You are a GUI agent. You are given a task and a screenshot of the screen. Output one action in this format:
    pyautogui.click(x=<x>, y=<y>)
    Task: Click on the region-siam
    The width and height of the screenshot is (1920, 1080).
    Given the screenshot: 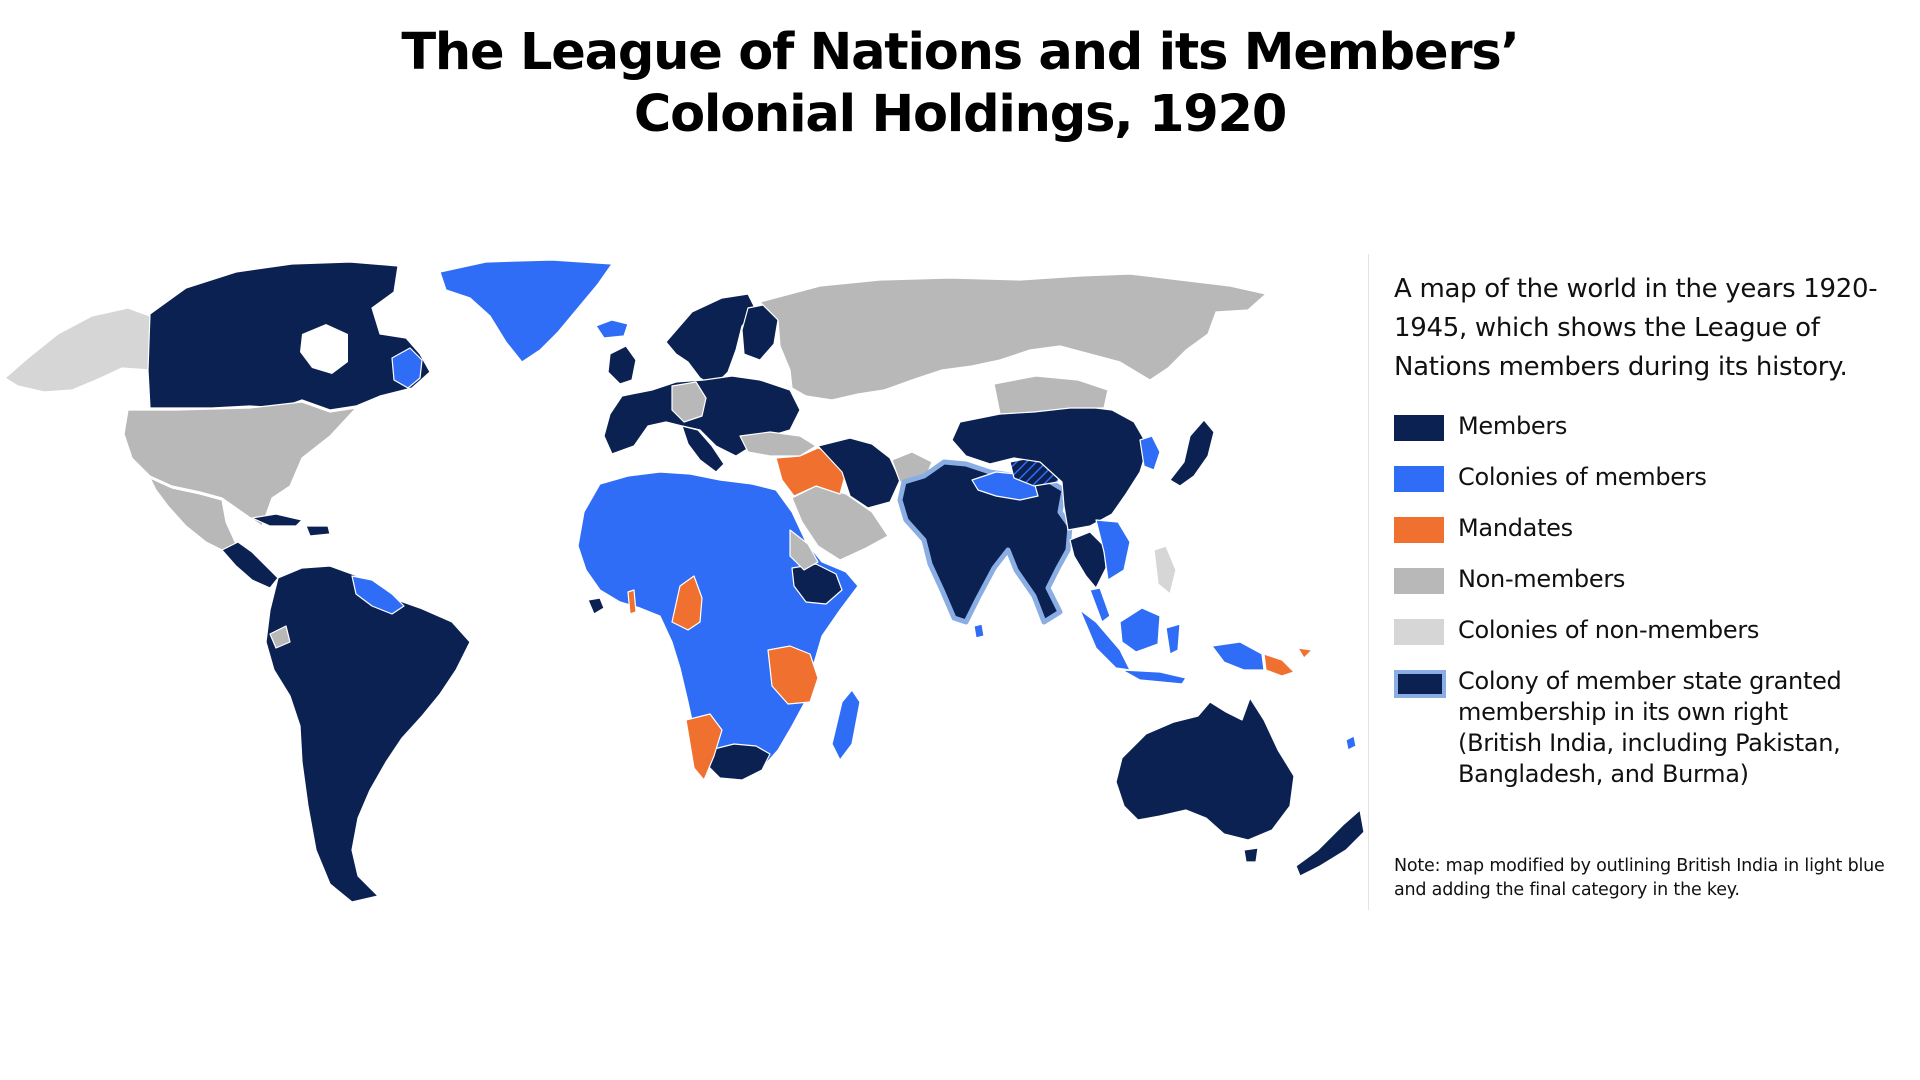 What is the action you would take?
    pyautogui.click(x=1088, y=560)
    